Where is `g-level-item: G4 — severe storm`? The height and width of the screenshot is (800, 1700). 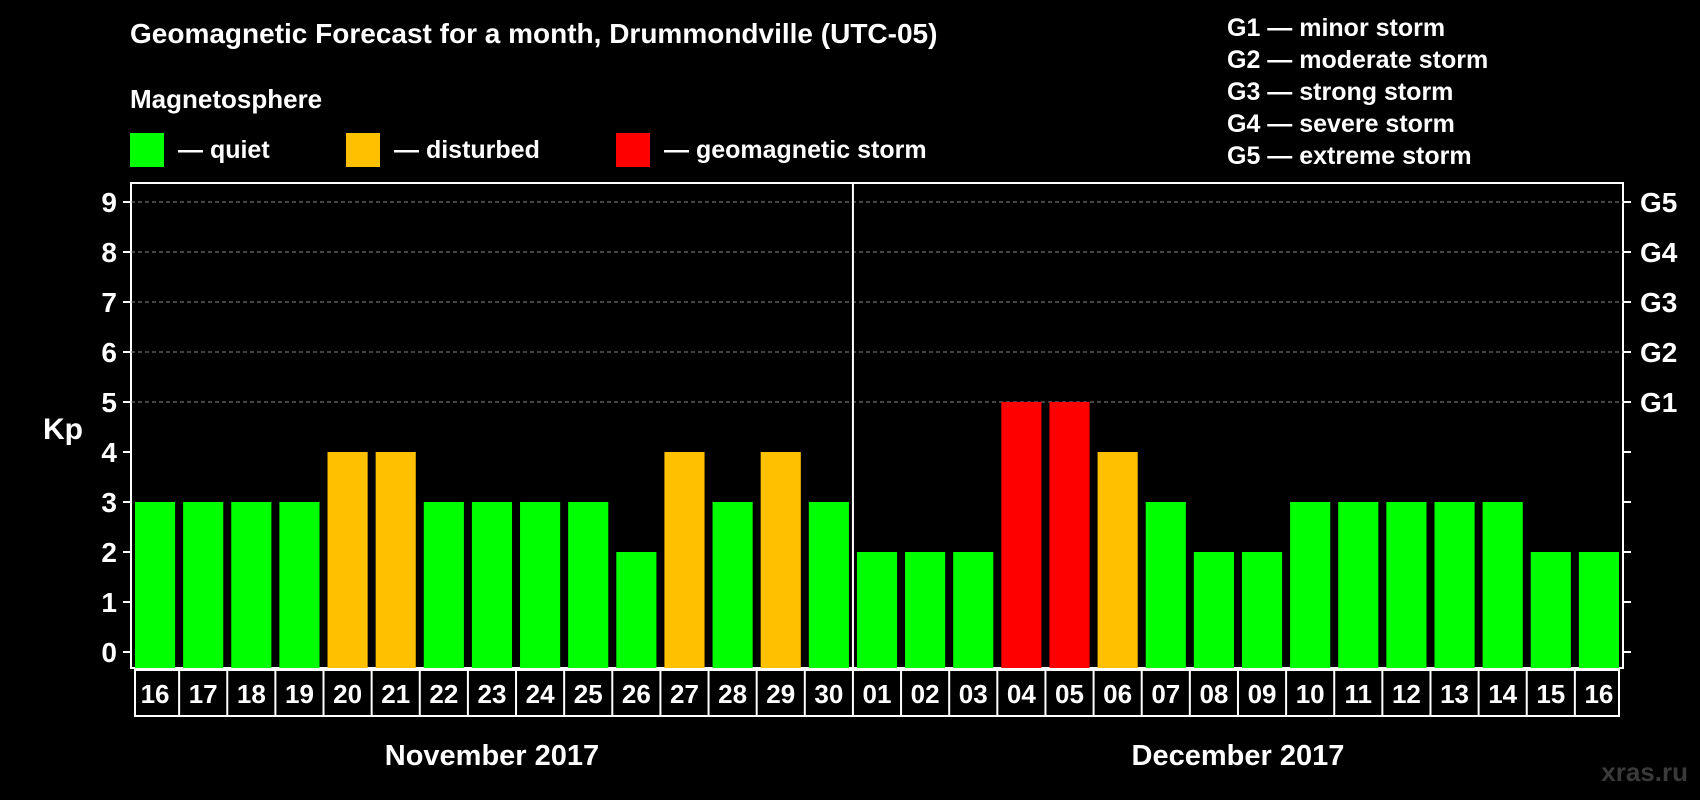
g-level-item: G4 — severe storm is located at coordinates (1341, 124).